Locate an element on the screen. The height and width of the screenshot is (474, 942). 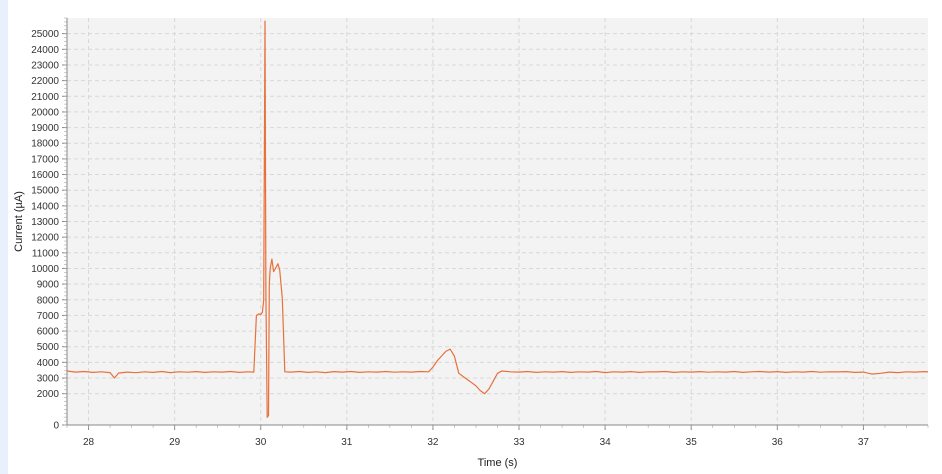
y-tick-label: 5000 is located at coordinates (48, 347).